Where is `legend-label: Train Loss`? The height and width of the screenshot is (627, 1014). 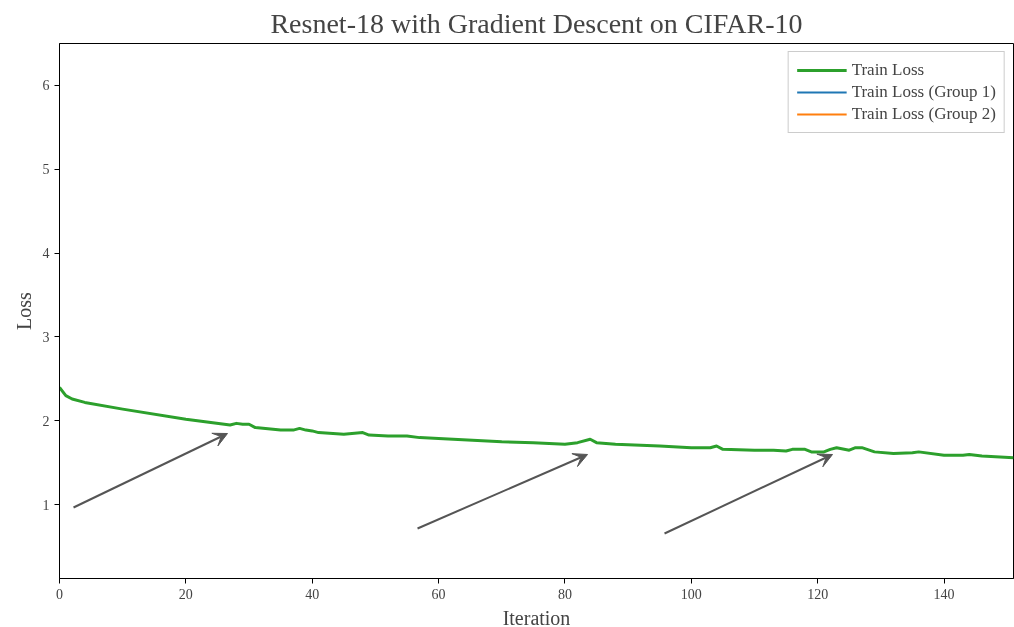
legend-label: Train Loss is located at coordinates (888, 70).